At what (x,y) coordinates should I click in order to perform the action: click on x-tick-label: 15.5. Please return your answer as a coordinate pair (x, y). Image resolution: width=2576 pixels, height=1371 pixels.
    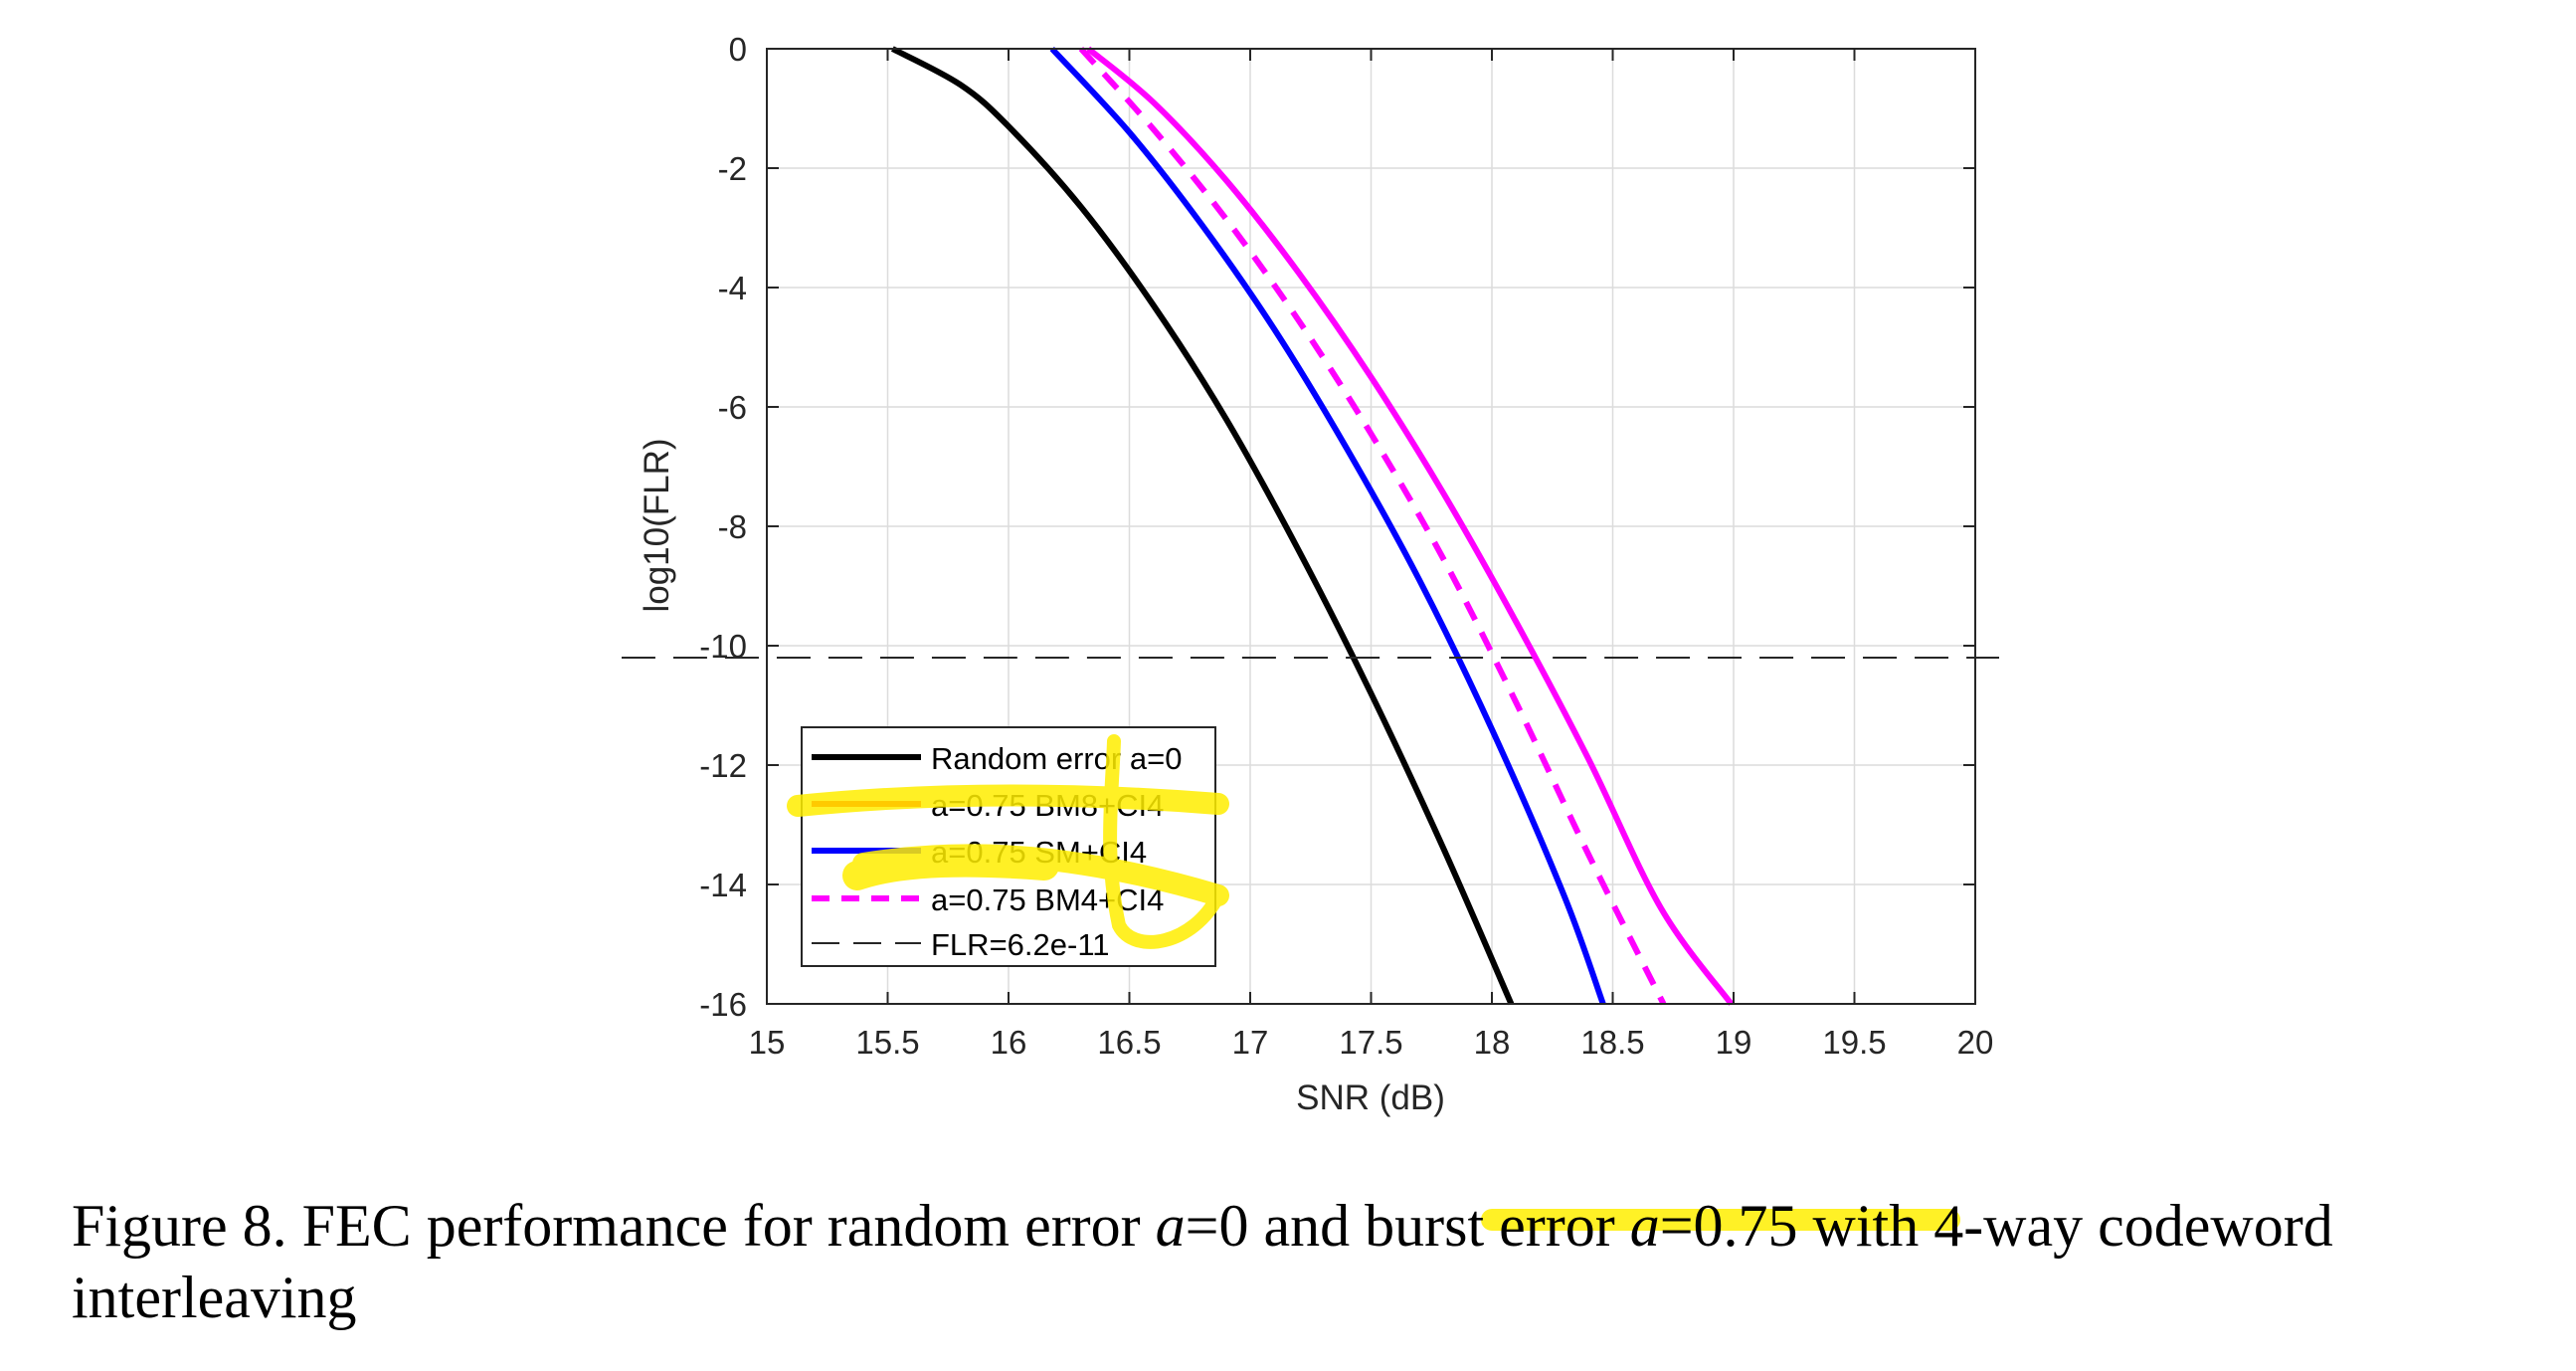
    Looking at the image, I should click on (887, 1042).